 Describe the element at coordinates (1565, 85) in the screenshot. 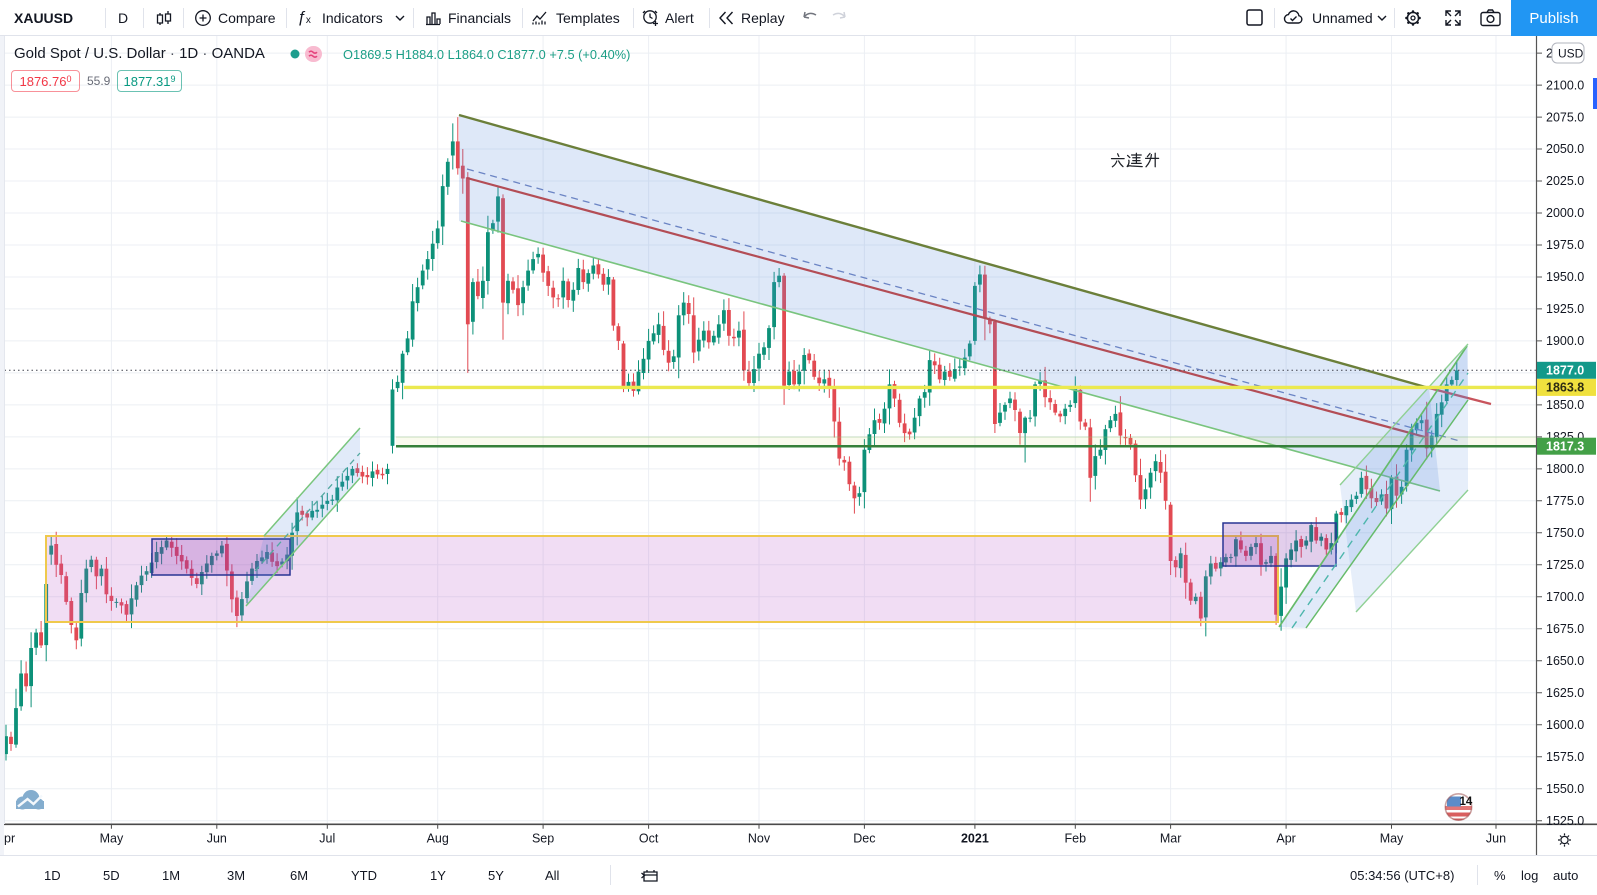

I see `svg-text: 2100.0` at that location.